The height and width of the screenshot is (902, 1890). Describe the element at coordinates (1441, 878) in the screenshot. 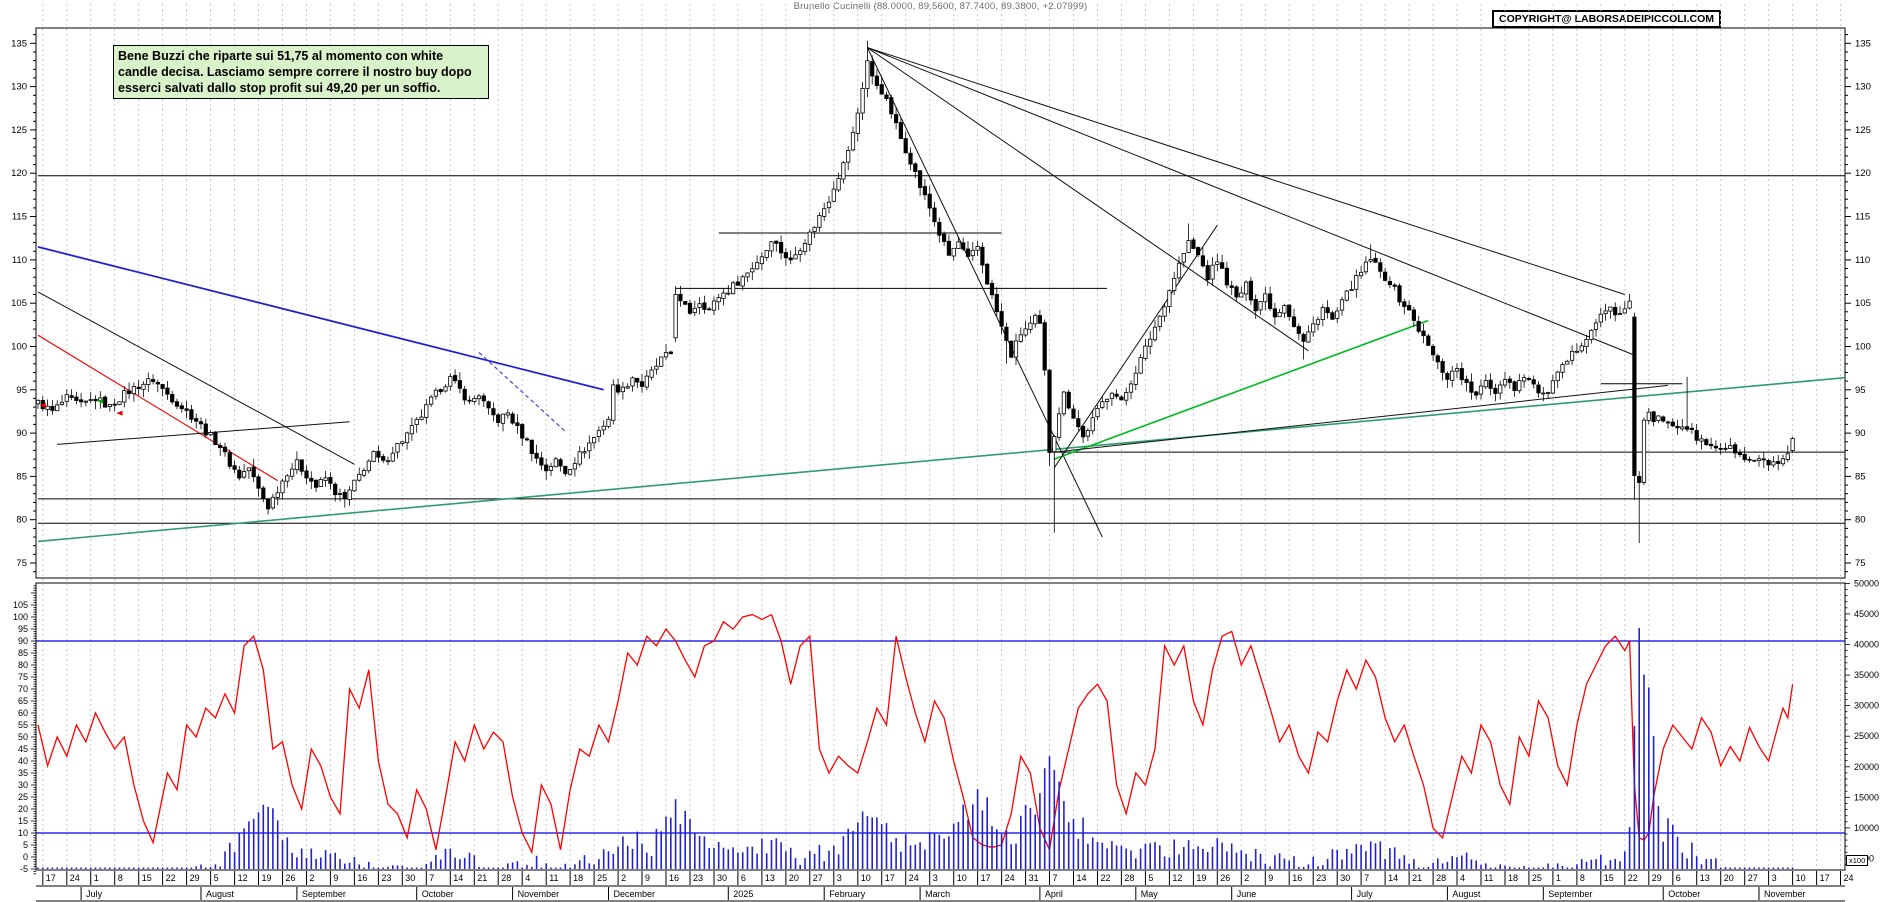

I see `week-label: 28` at that location.